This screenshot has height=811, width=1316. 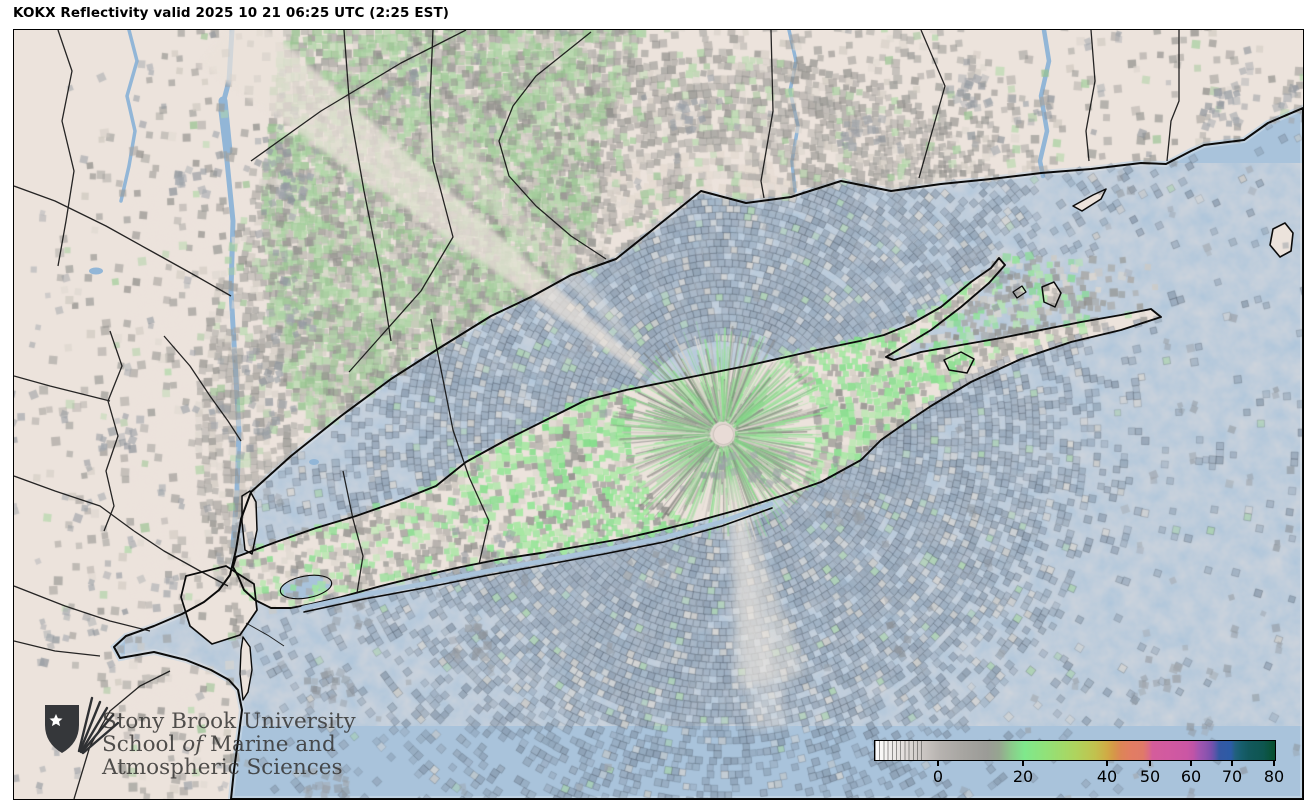 I want to click on branding-line-3: Atmospheric Sciences, so click(x=222, y=767).